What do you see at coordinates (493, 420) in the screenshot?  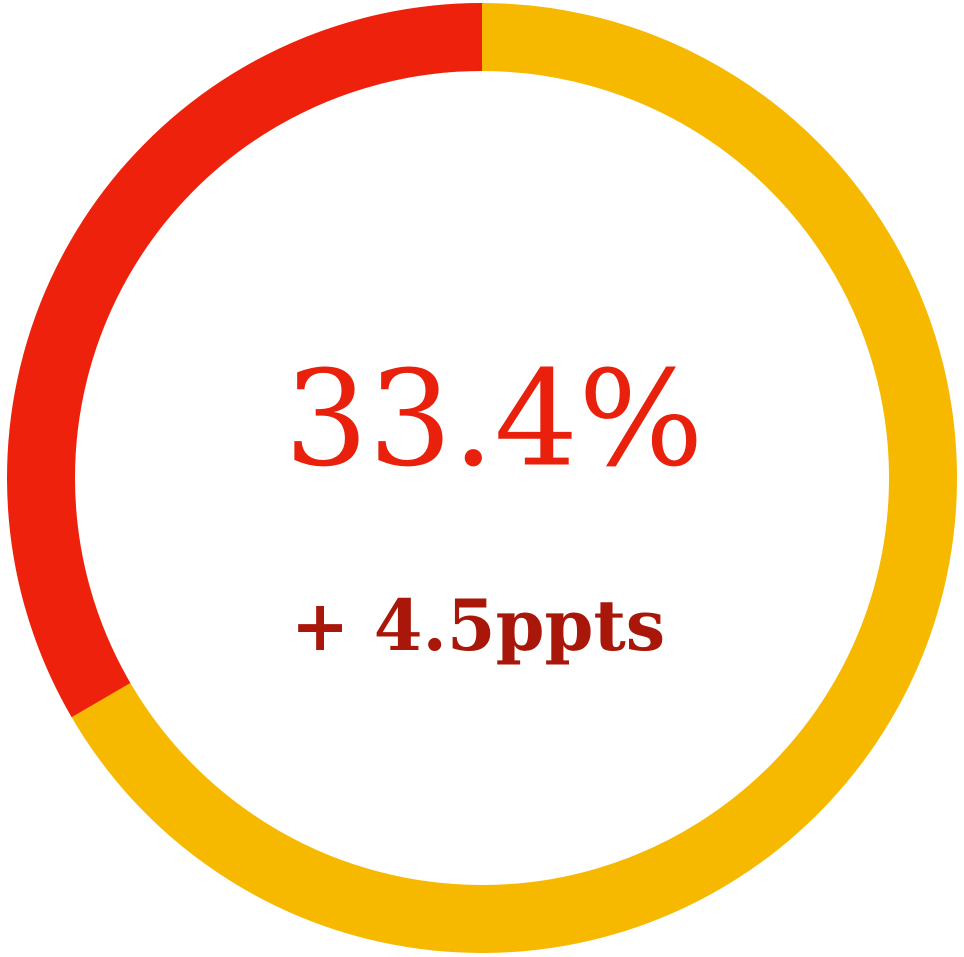 I see `center-label: 33.4%` at bounding box center [493, 420].